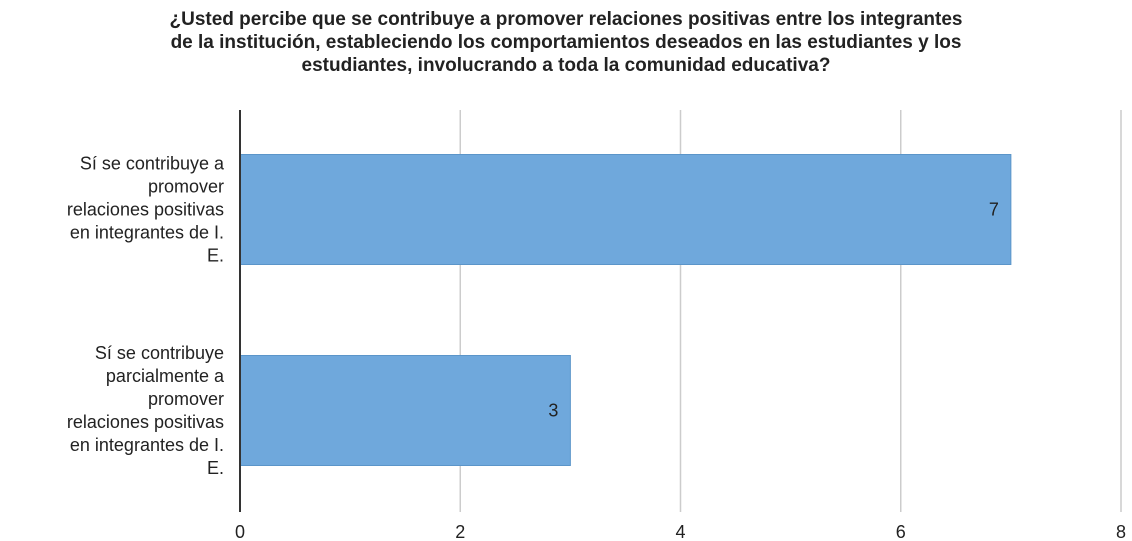 Image resolution: width=1132 pixels, height=541 pixels. Describe the element at coordinates (145, 210) in the screenshot. I see `category-label-0-line-2: relaciones positivas` at that location.